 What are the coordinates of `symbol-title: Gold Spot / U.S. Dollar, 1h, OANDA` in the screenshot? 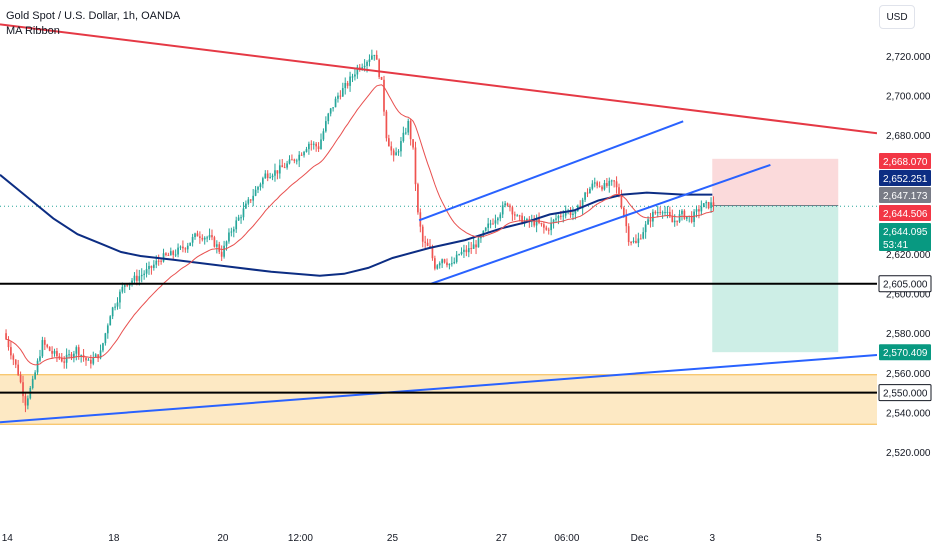 It's located at (93, 16).